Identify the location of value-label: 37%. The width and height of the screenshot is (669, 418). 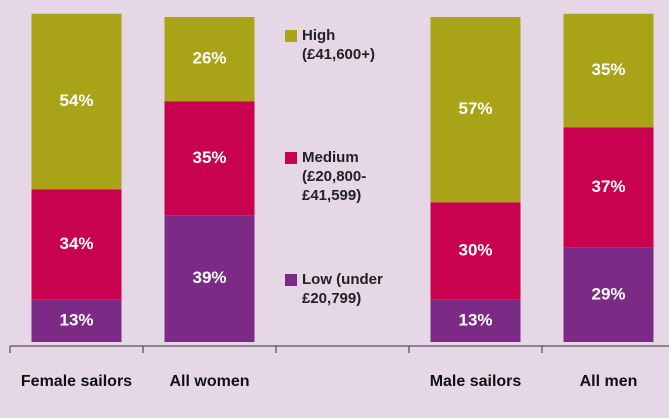
(608, 186).